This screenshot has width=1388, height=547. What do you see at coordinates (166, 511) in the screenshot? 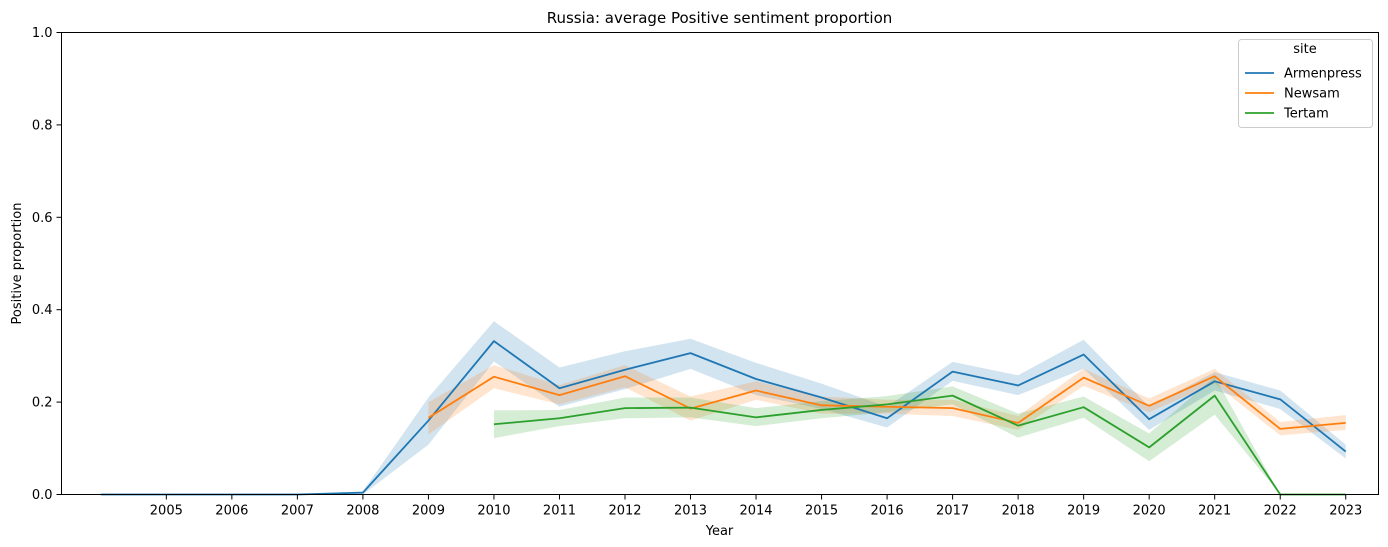
I see `x-tick-label: 2005` at bounding box center [166, 511].